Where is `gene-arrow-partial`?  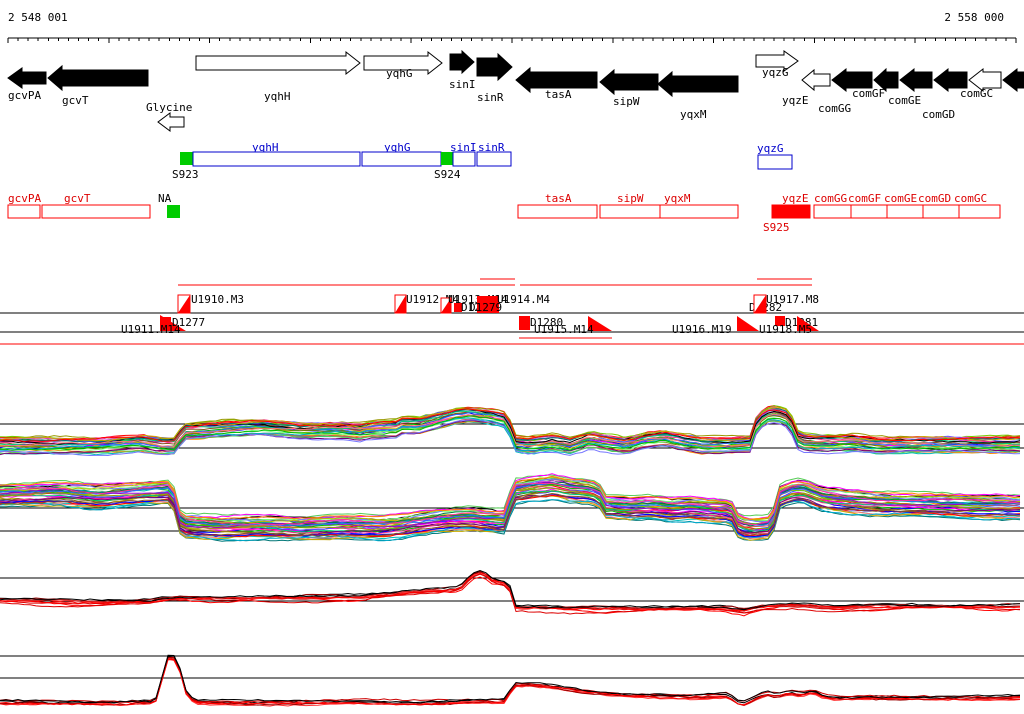 gene-arrow-partial is located at coordinates (1013, 80).